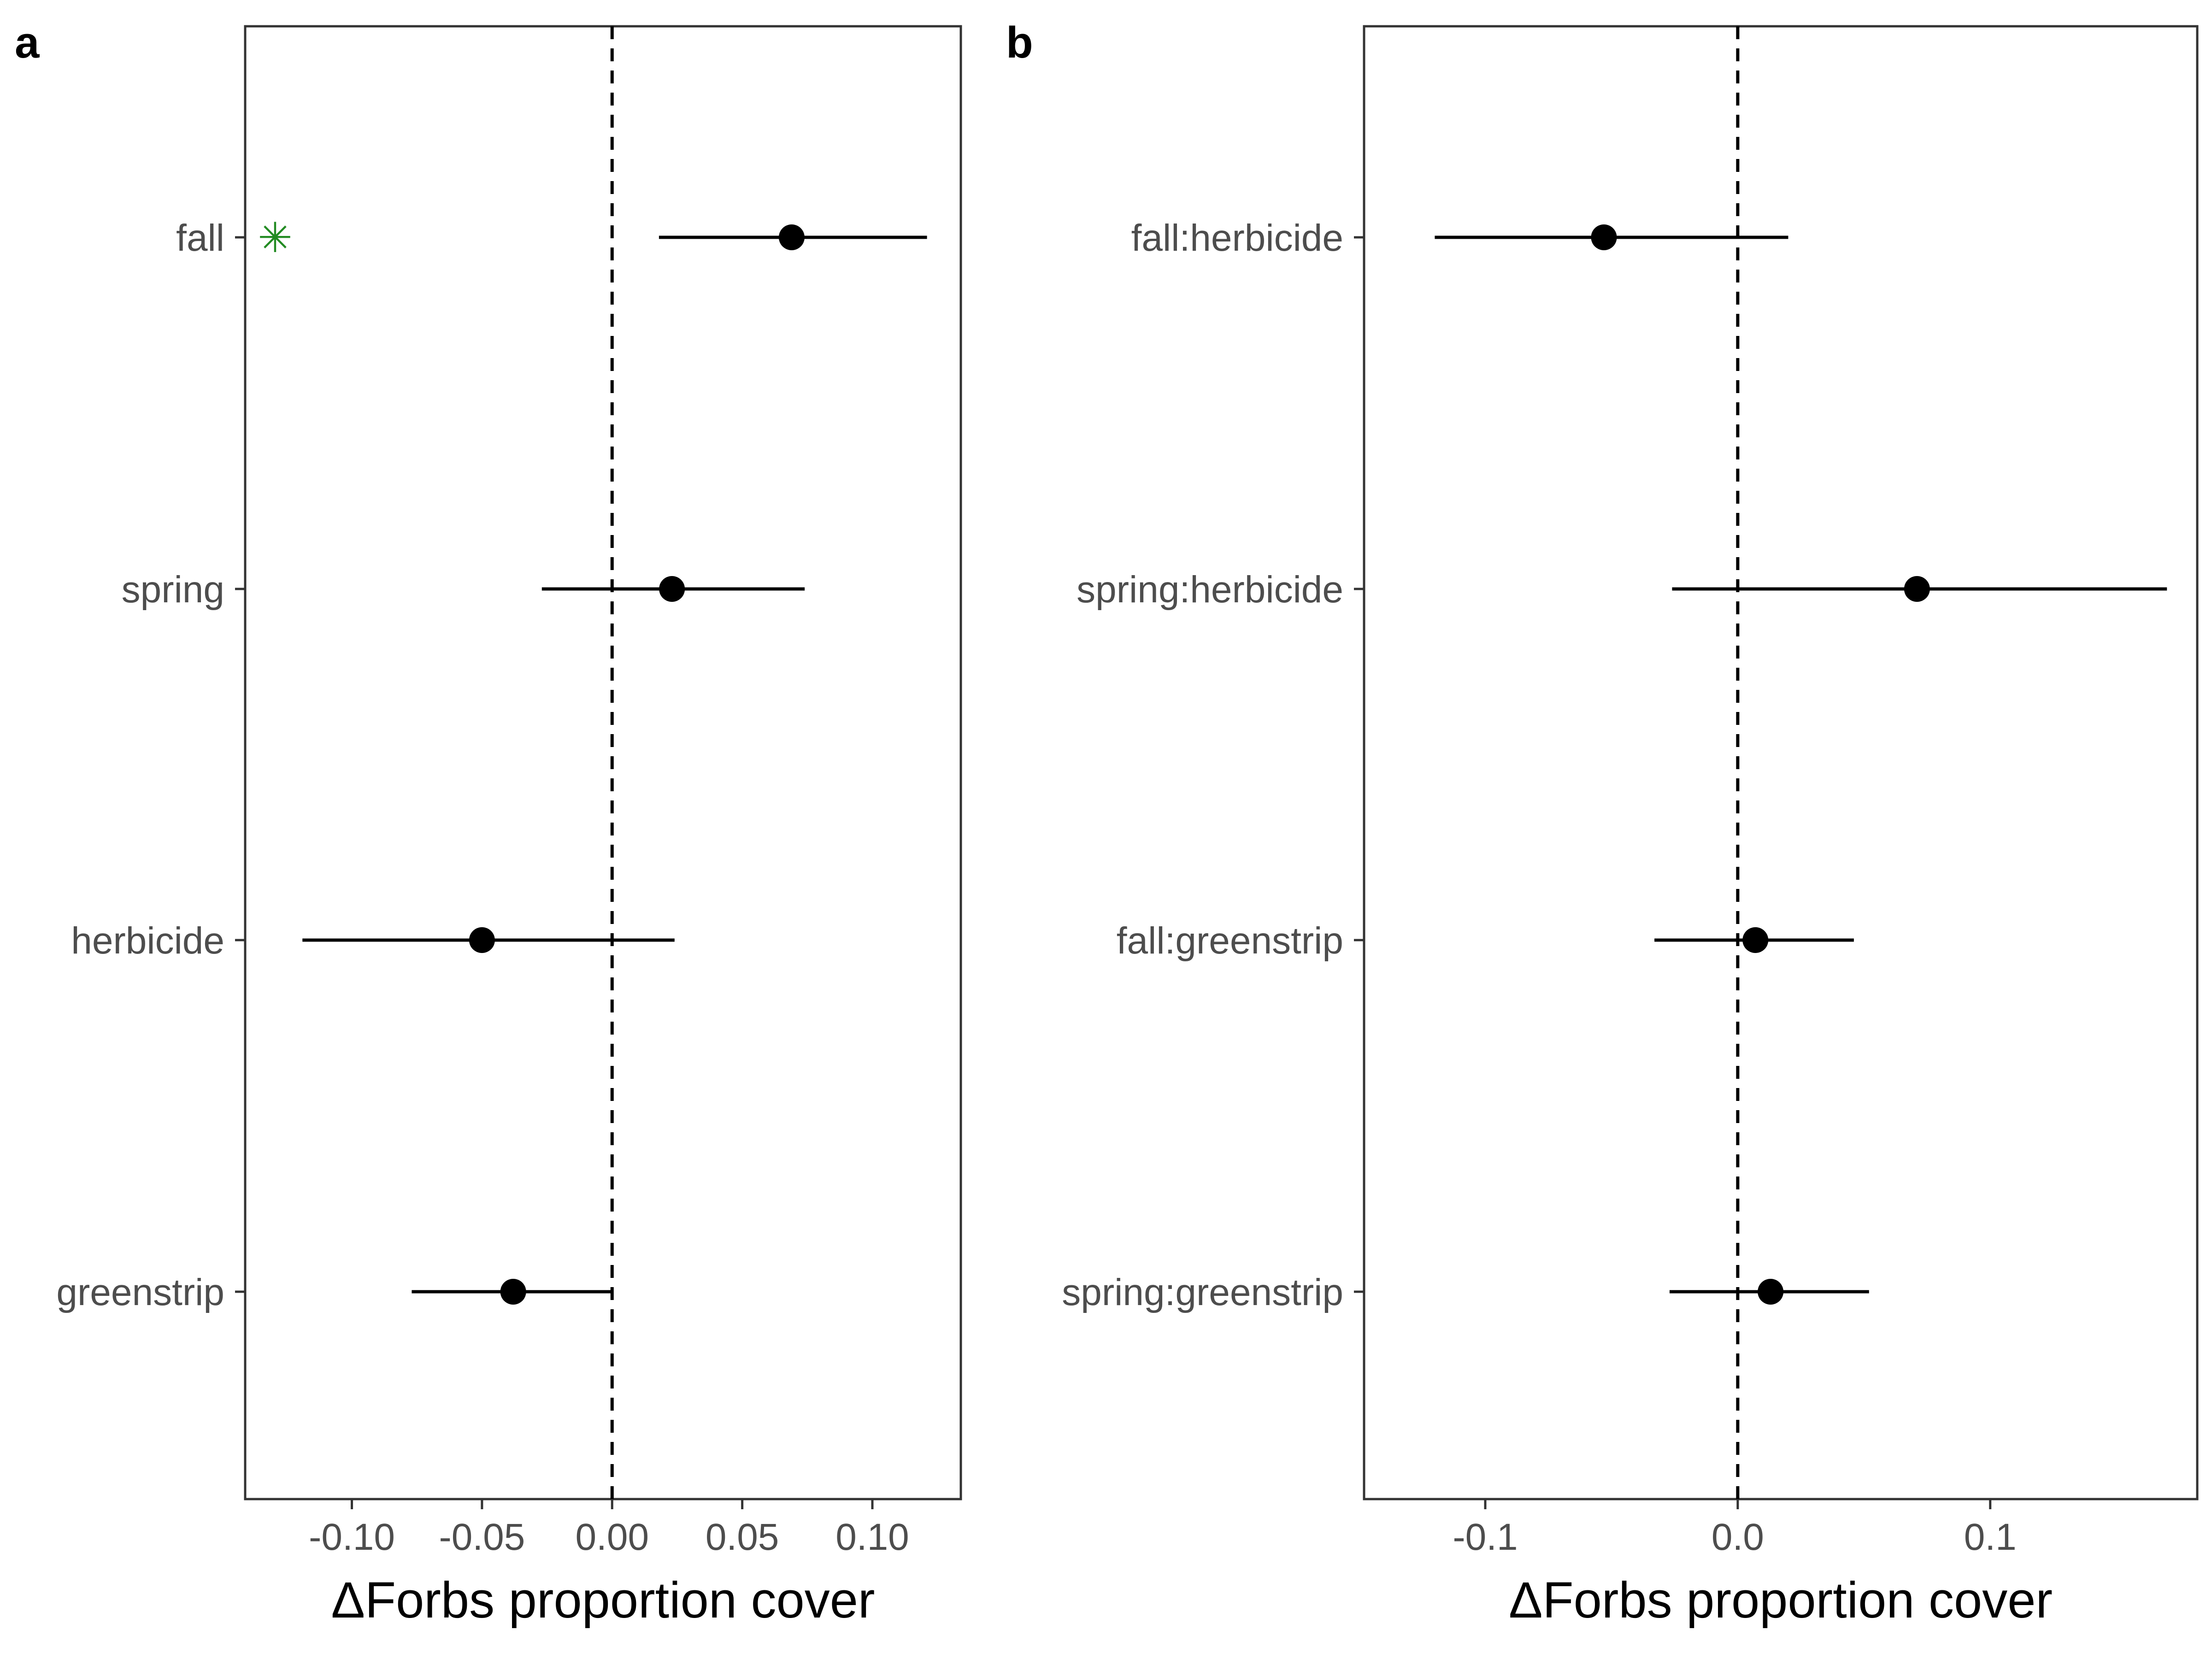  Describe the element at coordinates (1738, 1537) in the screenshot. I see `panel-b-x-tick-label: 0.0` at that location.